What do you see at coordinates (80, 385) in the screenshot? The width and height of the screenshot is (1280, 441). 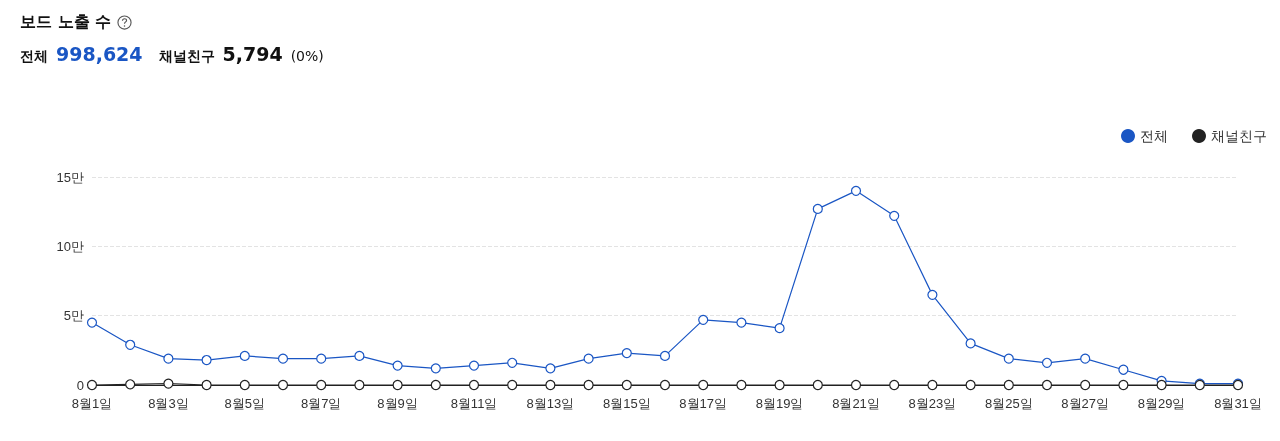 I see `y-tick-label: 0` at bounding box center [80, 385].